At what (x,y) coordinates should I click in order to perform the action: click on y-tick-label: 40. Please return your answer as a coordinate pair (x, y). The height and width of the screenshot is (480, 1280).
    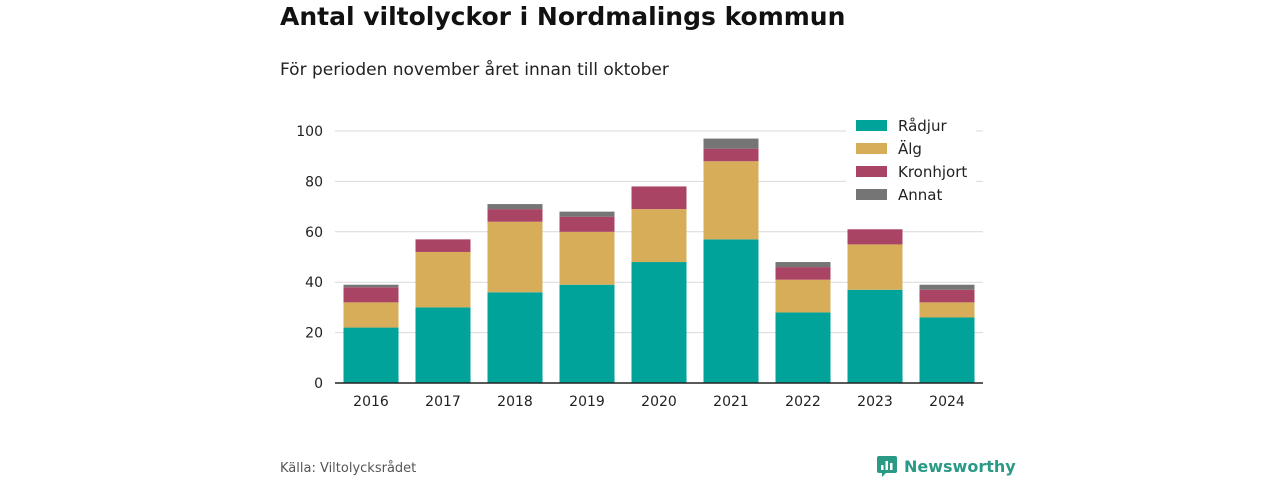
    Looking at the image, I should click on (314, 283).